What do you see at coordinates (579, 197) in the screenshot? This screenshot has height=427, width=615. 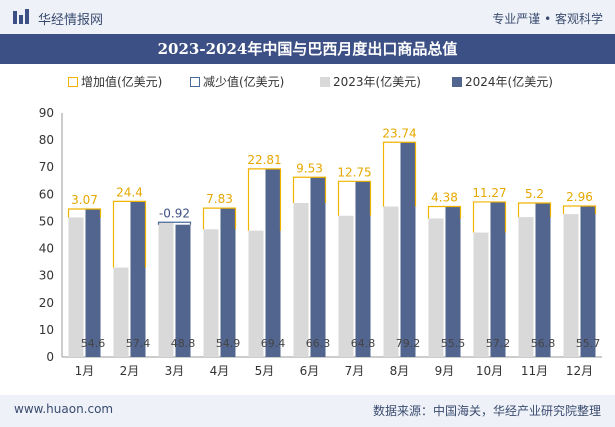 I see `change-label: 2.96` at bounding box center [579, 197].